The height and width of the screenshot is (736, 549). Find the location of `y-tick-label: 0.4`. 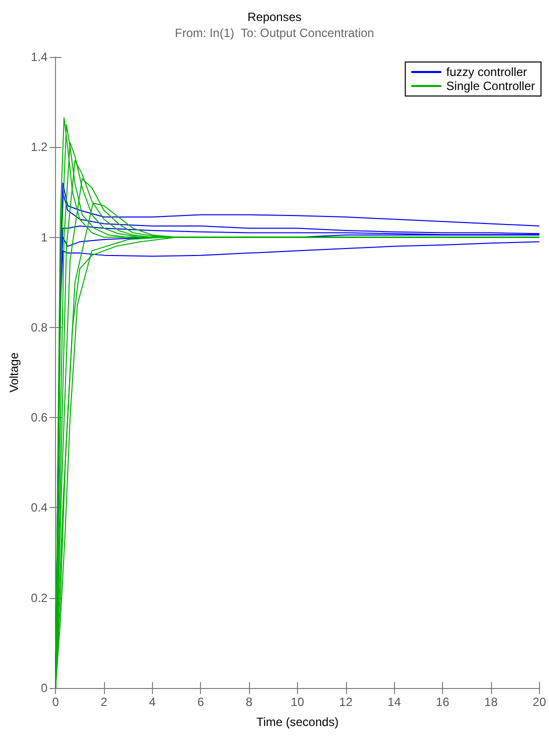

y-tick-label: 0.4 is located at coordinates (39, 507).